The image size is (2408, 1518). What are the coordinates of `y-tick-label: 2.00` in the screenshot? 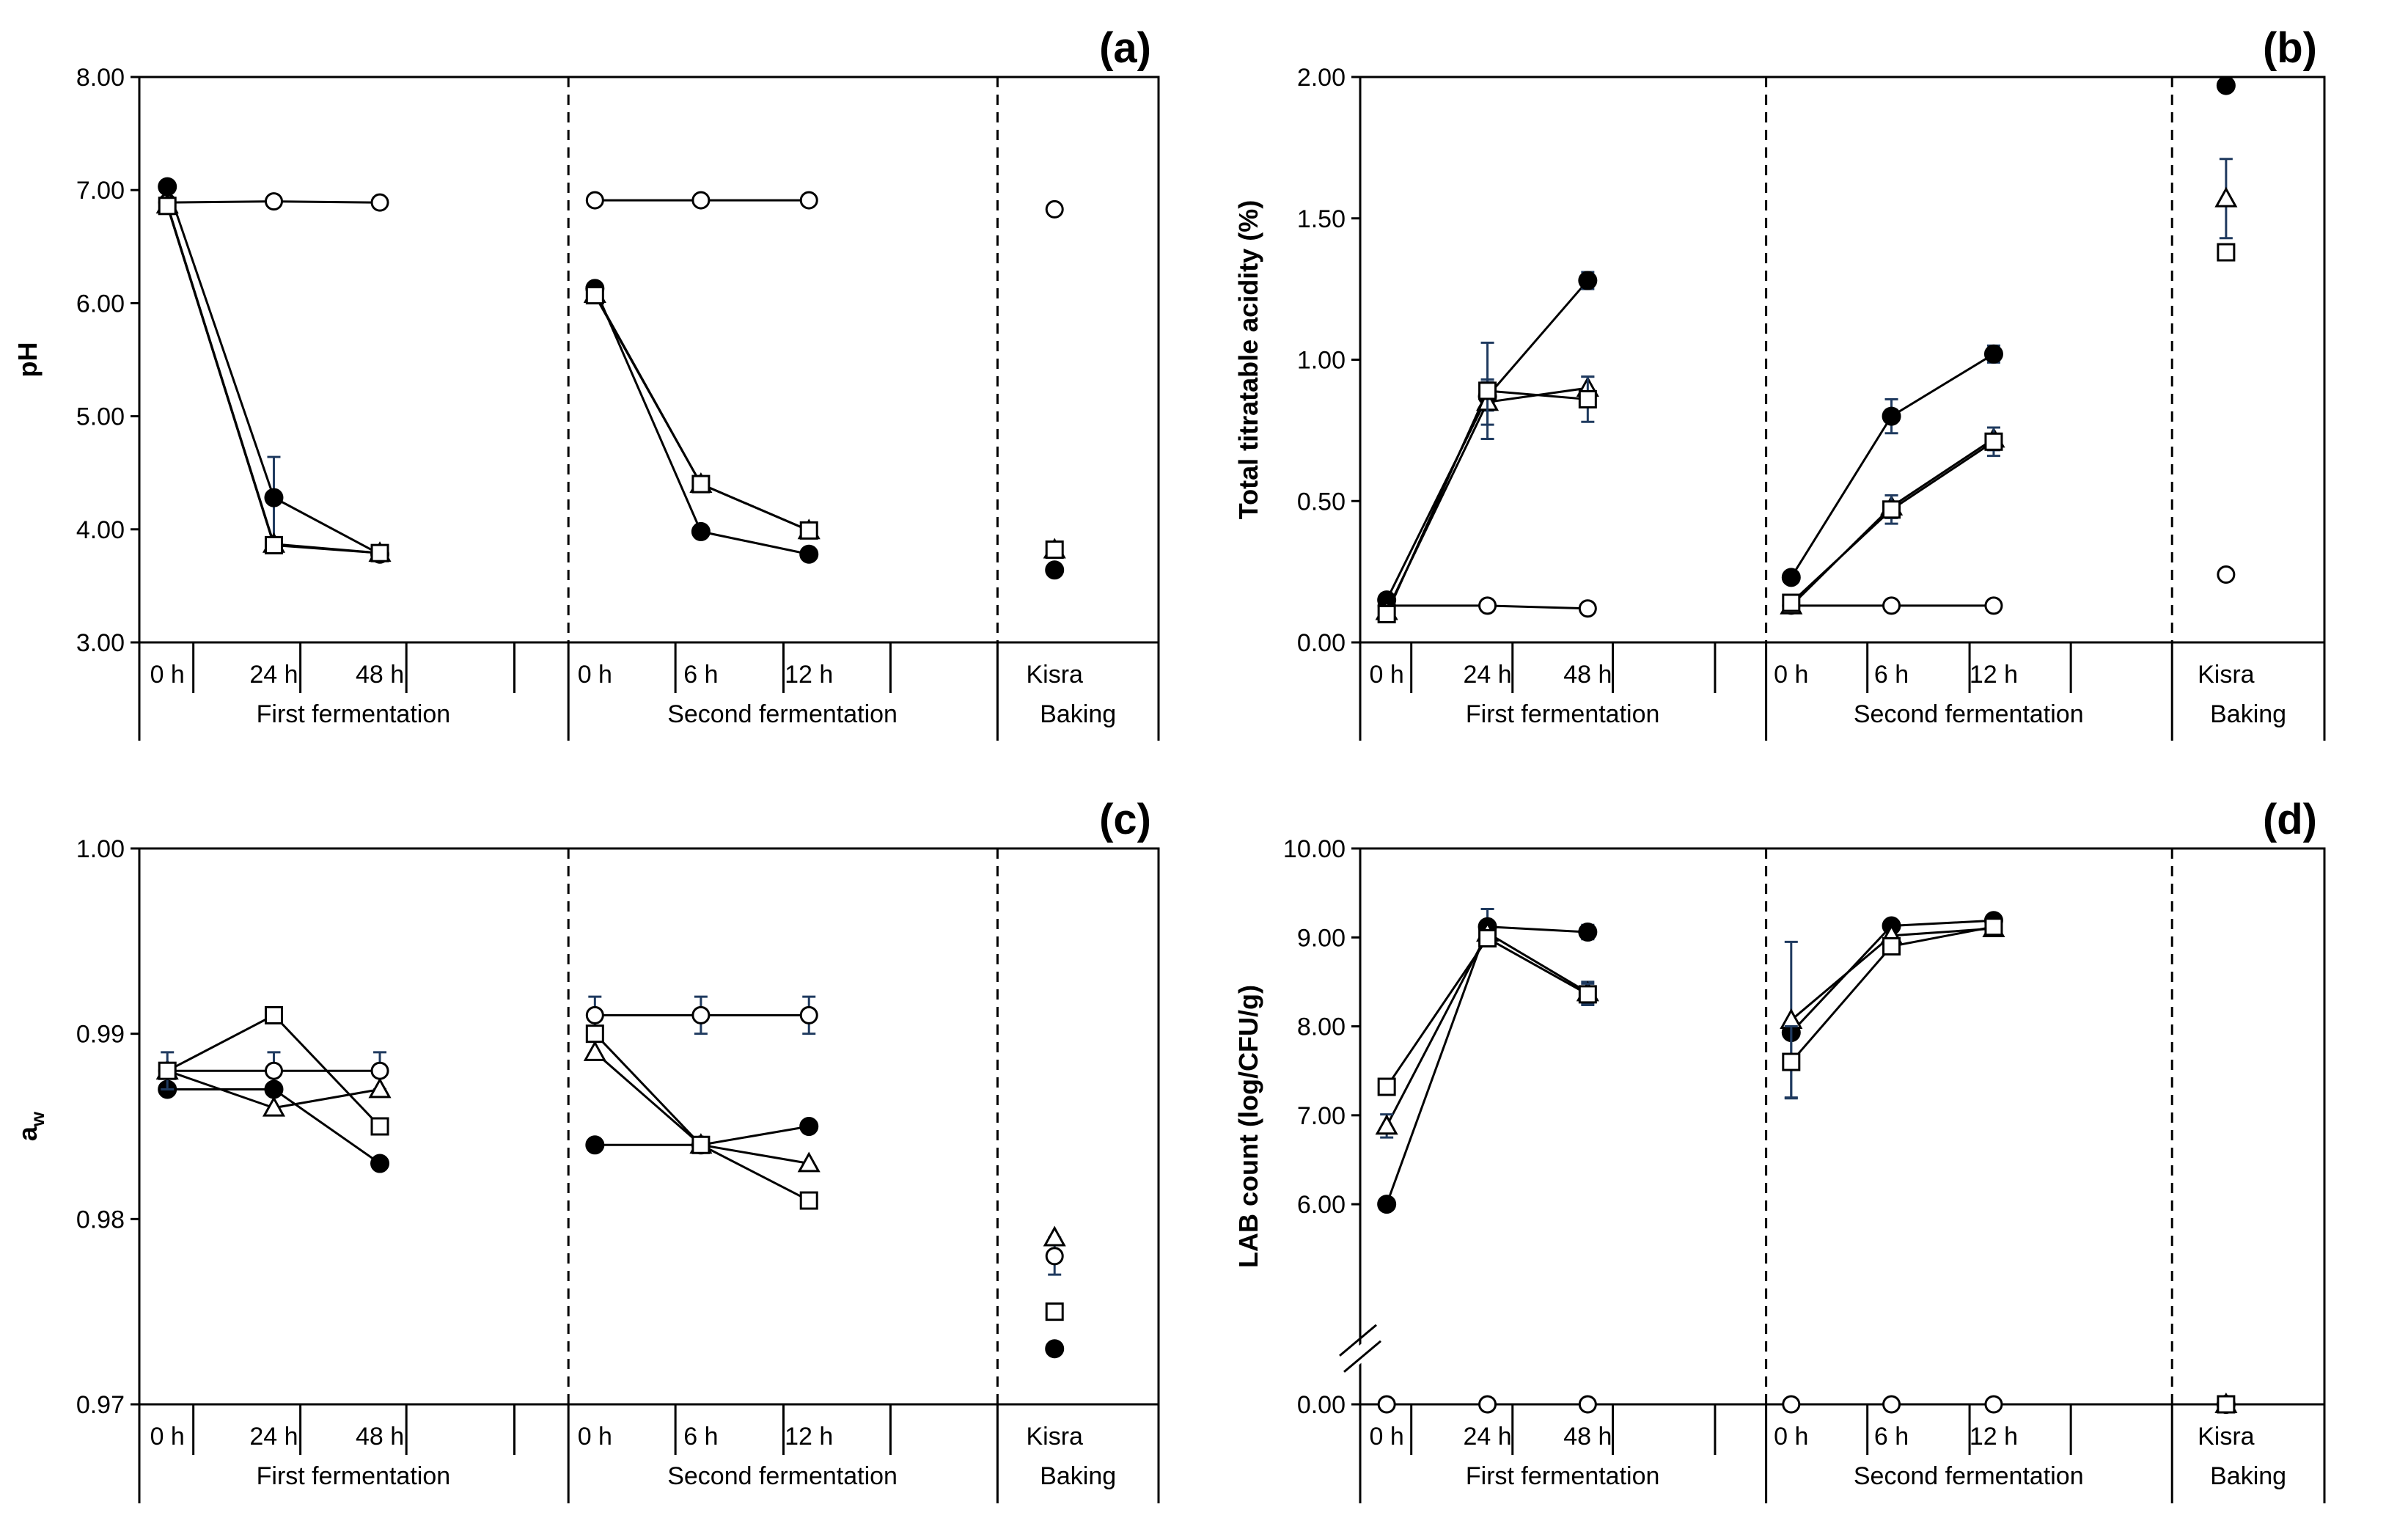 It's located at (1322, 78).